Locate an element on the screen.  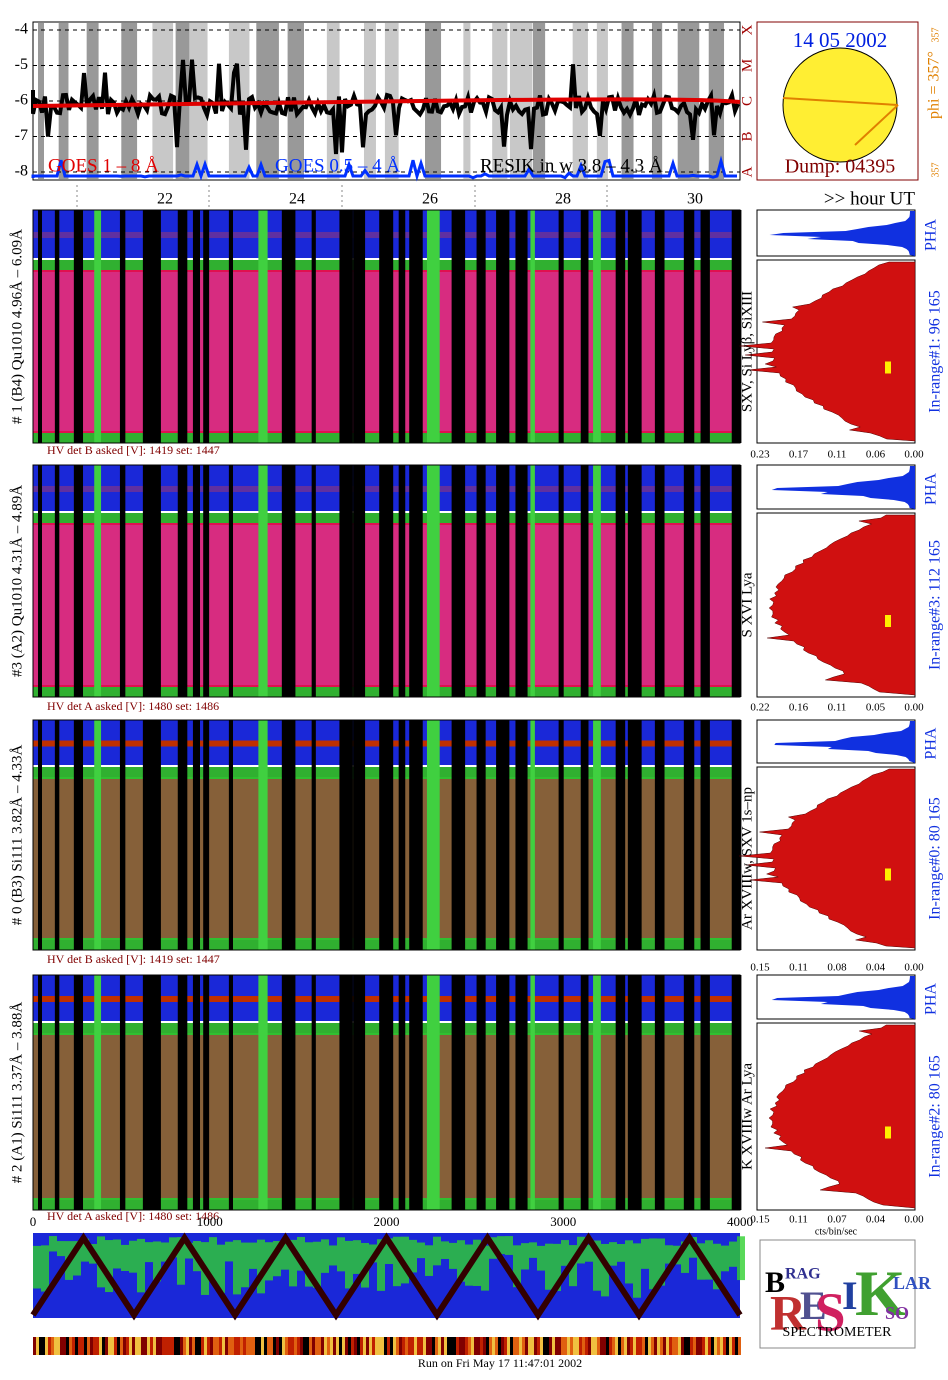
inrange: In-range#3: 112 165 is located at coordinates (935, 605).